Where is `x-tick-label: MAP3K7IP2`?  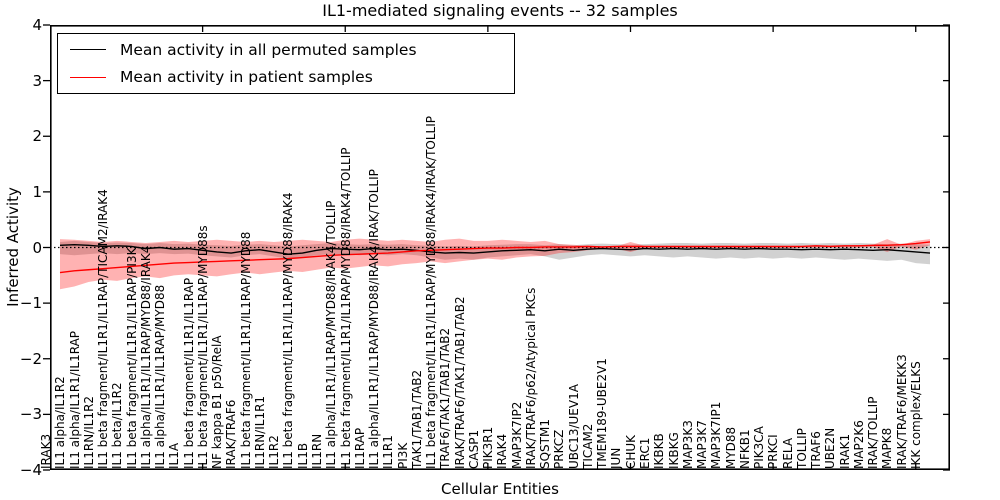 x-tick-label: MAP3K7IP2 is located at coordinates (516, 435).